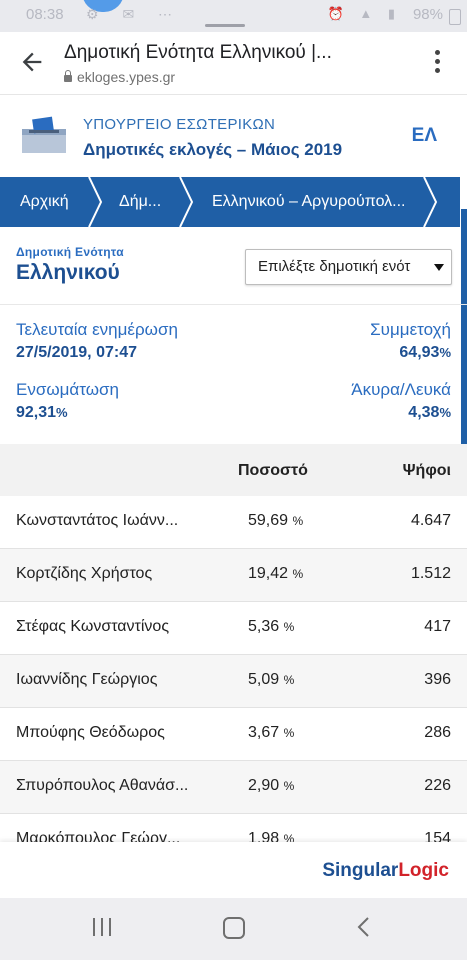 This screenshot has width=467, height=960. Describe the element at coordinates (233, 734) in the screenshot. I see `table-row: Μπούφης Θεόδωρος 3,67 % 286` at that location.